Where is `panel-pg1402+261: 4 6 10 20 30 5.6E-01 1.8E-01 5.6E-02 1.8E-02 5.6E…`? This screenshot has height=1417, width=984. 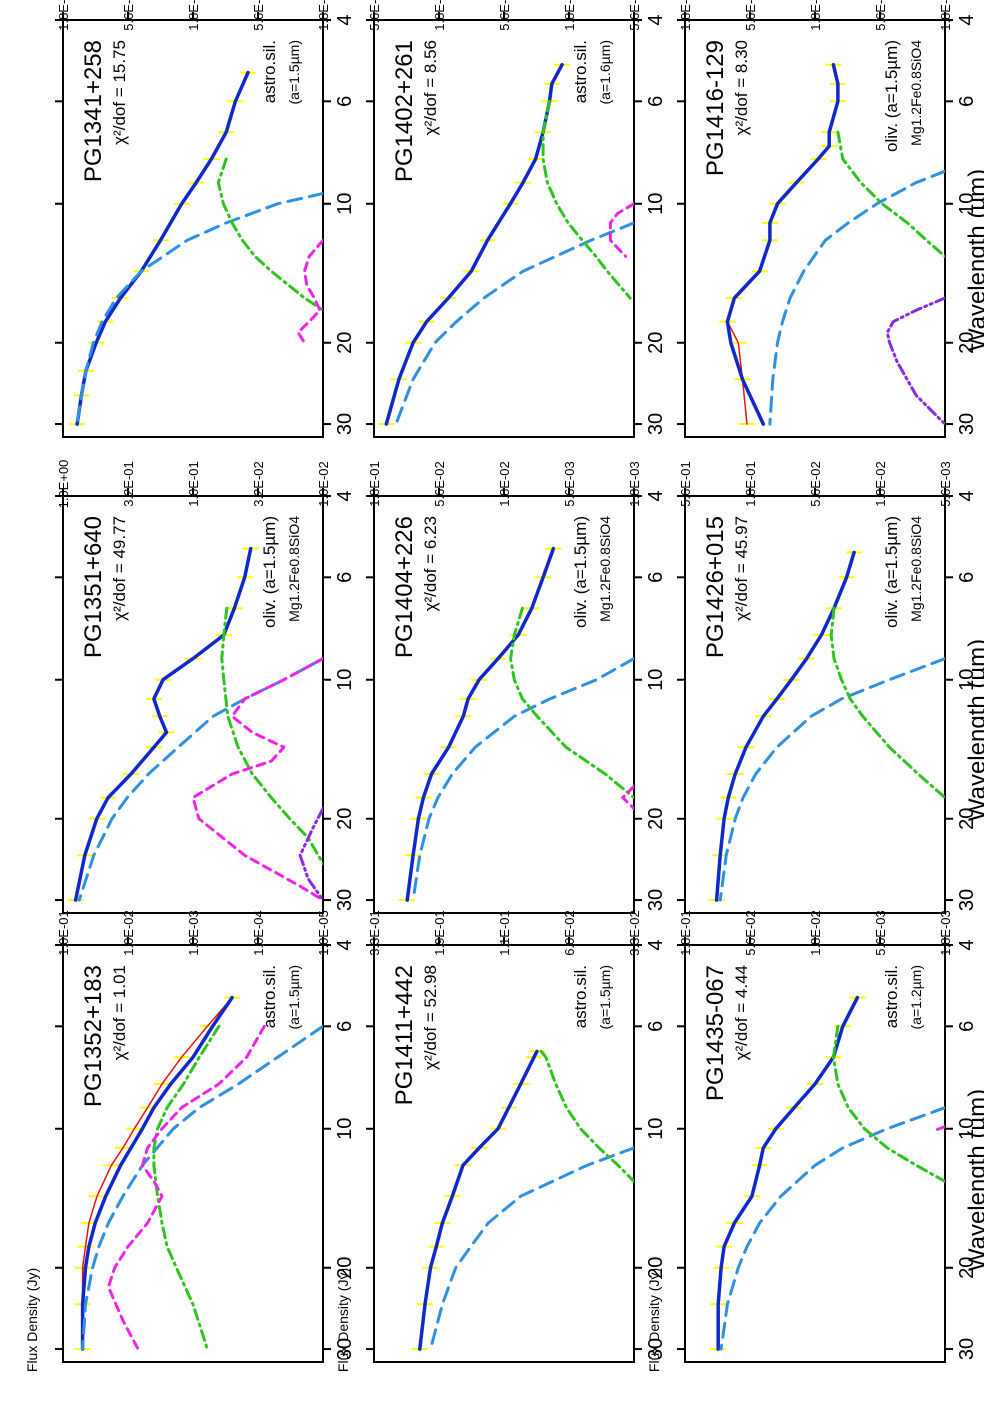
panel-pg1402+261: 4 6 10 20 30 5.6E-01 1.8E-01 5.6E-02 1.8E-02 5.6E… is located at coordinates (516, 219).